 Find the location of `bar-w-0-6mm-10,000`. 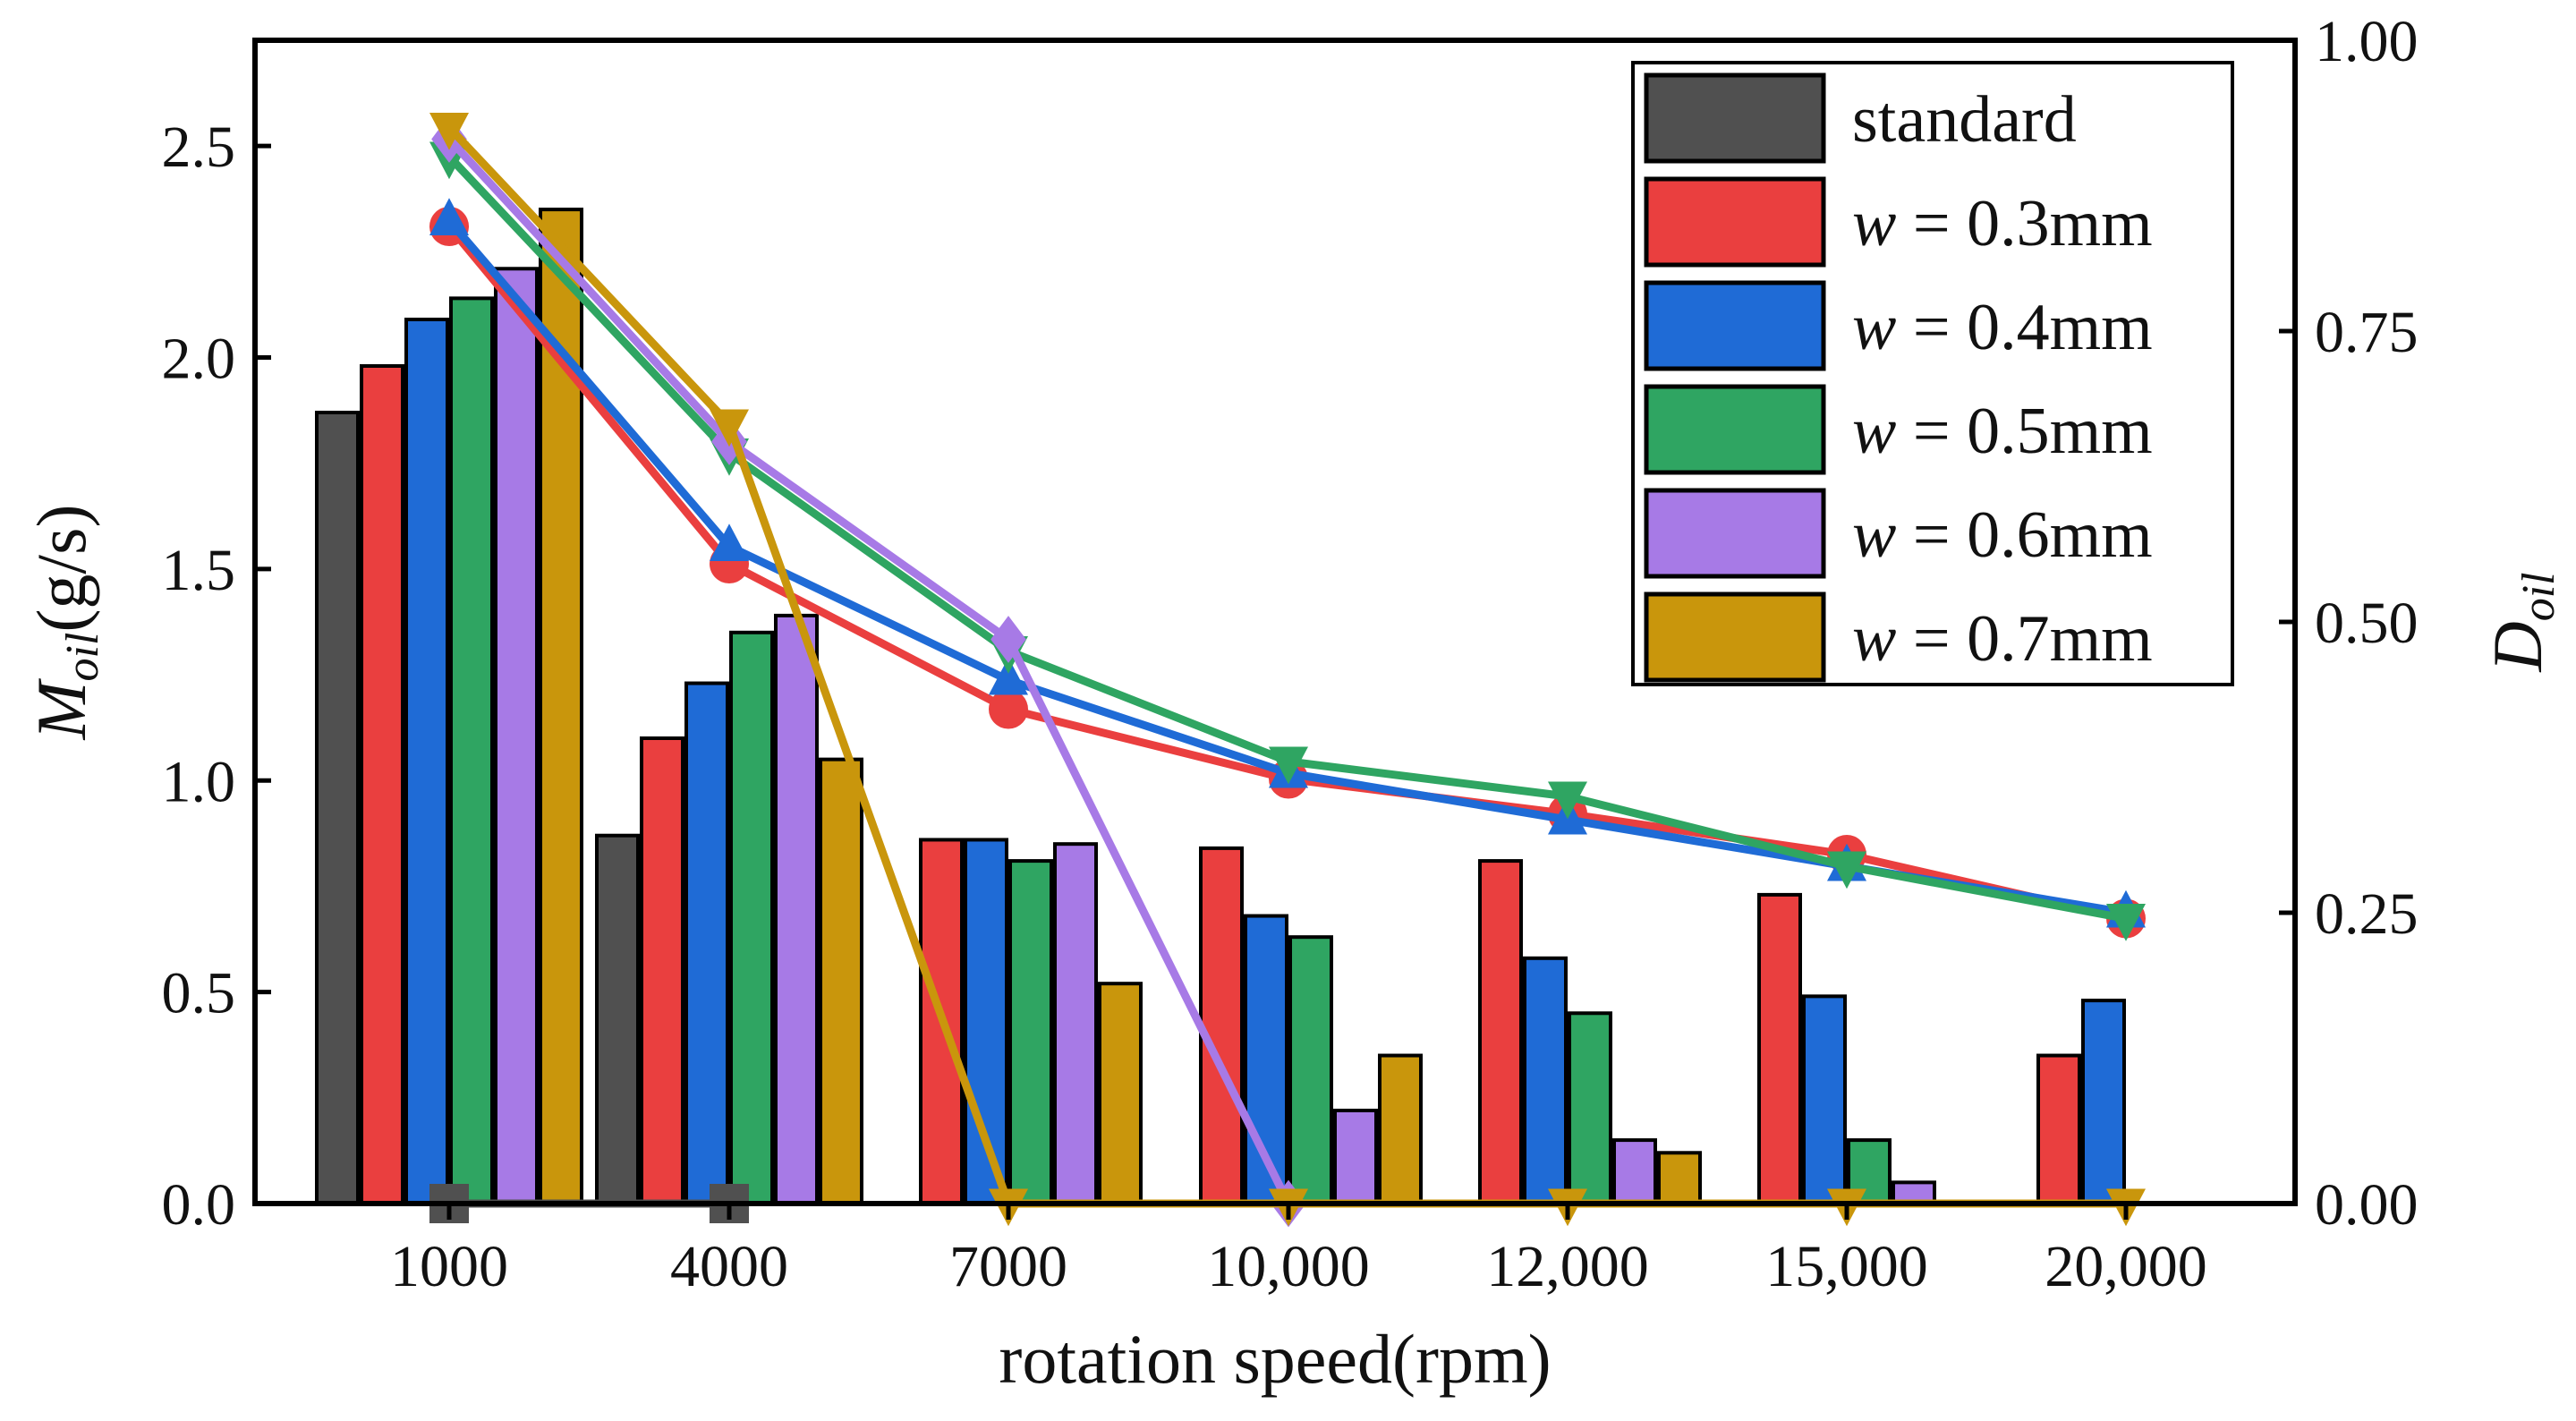

bar-w-0-6mm-10,000 is located at coordinates (1355, 1157).